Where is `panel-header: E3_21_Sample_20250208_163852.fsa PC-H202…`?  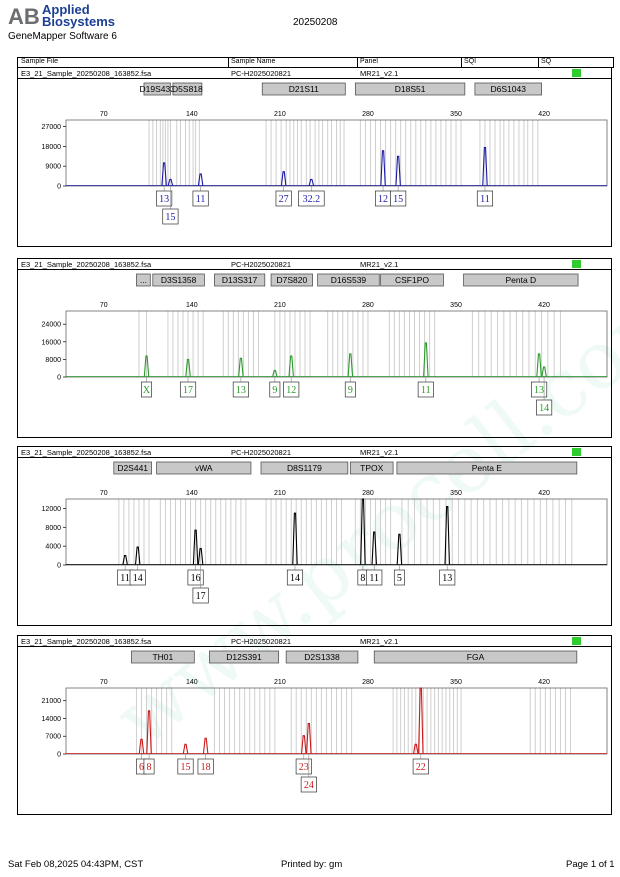 panel-header: E3_21_Sample_20250208_163852.fsa PC-H202… is located at coordinates (314, 452).